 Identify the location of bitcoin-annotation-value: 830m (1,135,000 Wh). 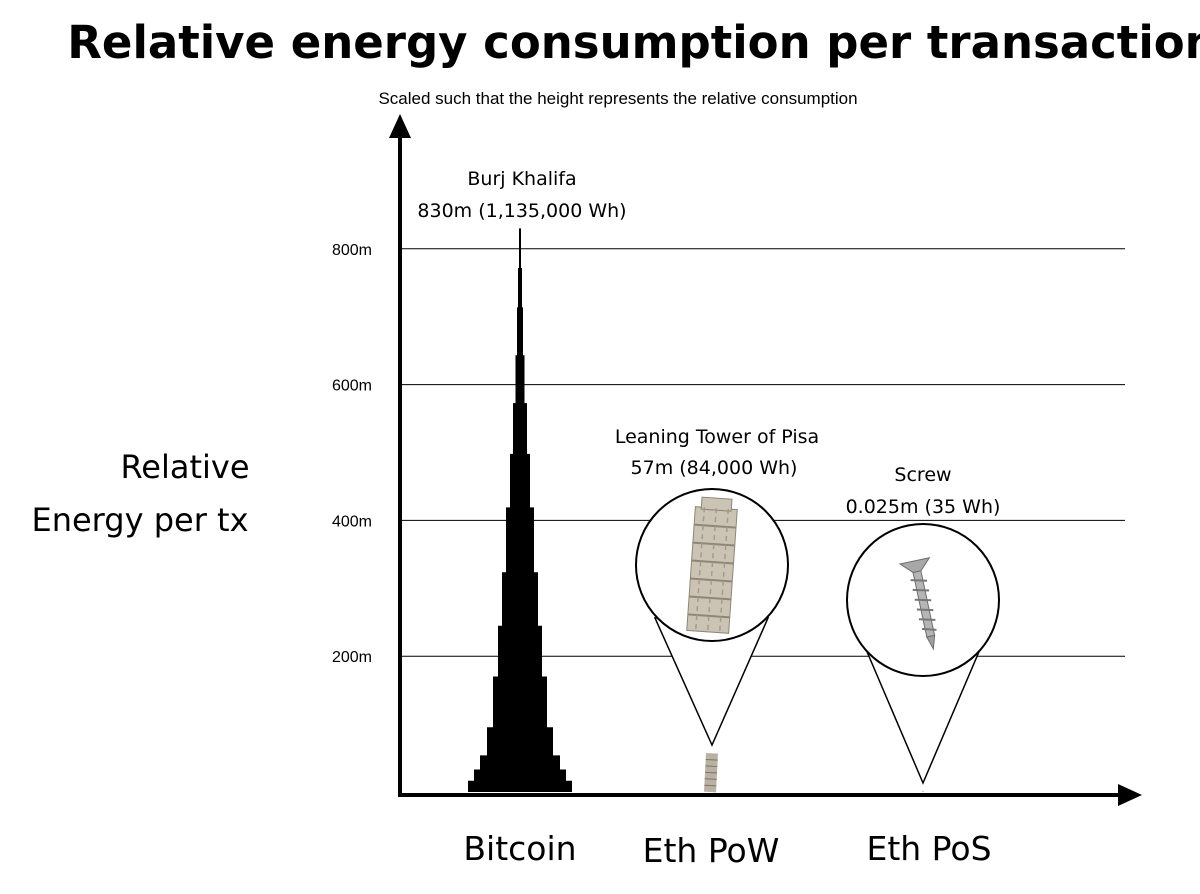
(521, 211).